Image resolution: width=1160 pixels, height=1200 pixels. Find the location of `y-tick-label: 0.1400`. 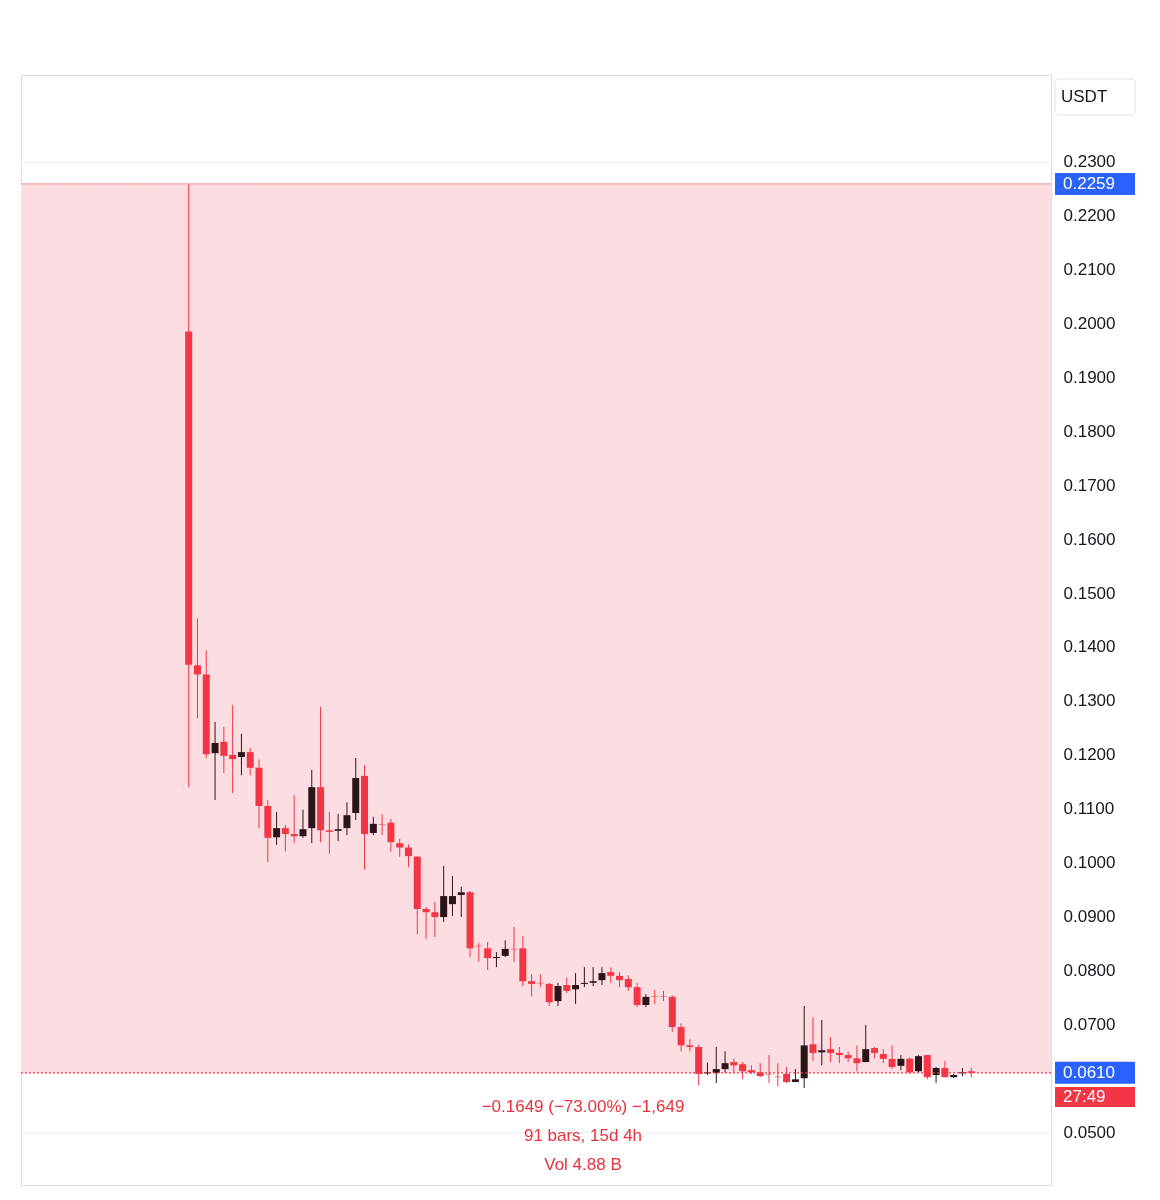

y-tick-label: 0.1400 is located at coordinates (1089, 647).